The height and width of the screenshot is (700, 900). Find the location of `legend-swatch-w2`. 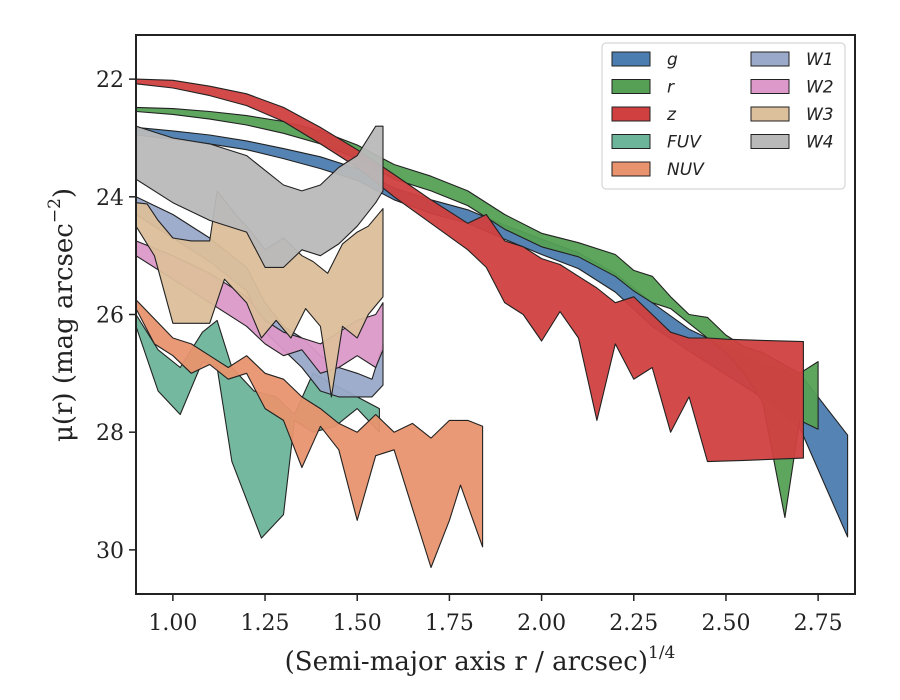

legend-swatch-w2 is located at coordinates (770, 86).